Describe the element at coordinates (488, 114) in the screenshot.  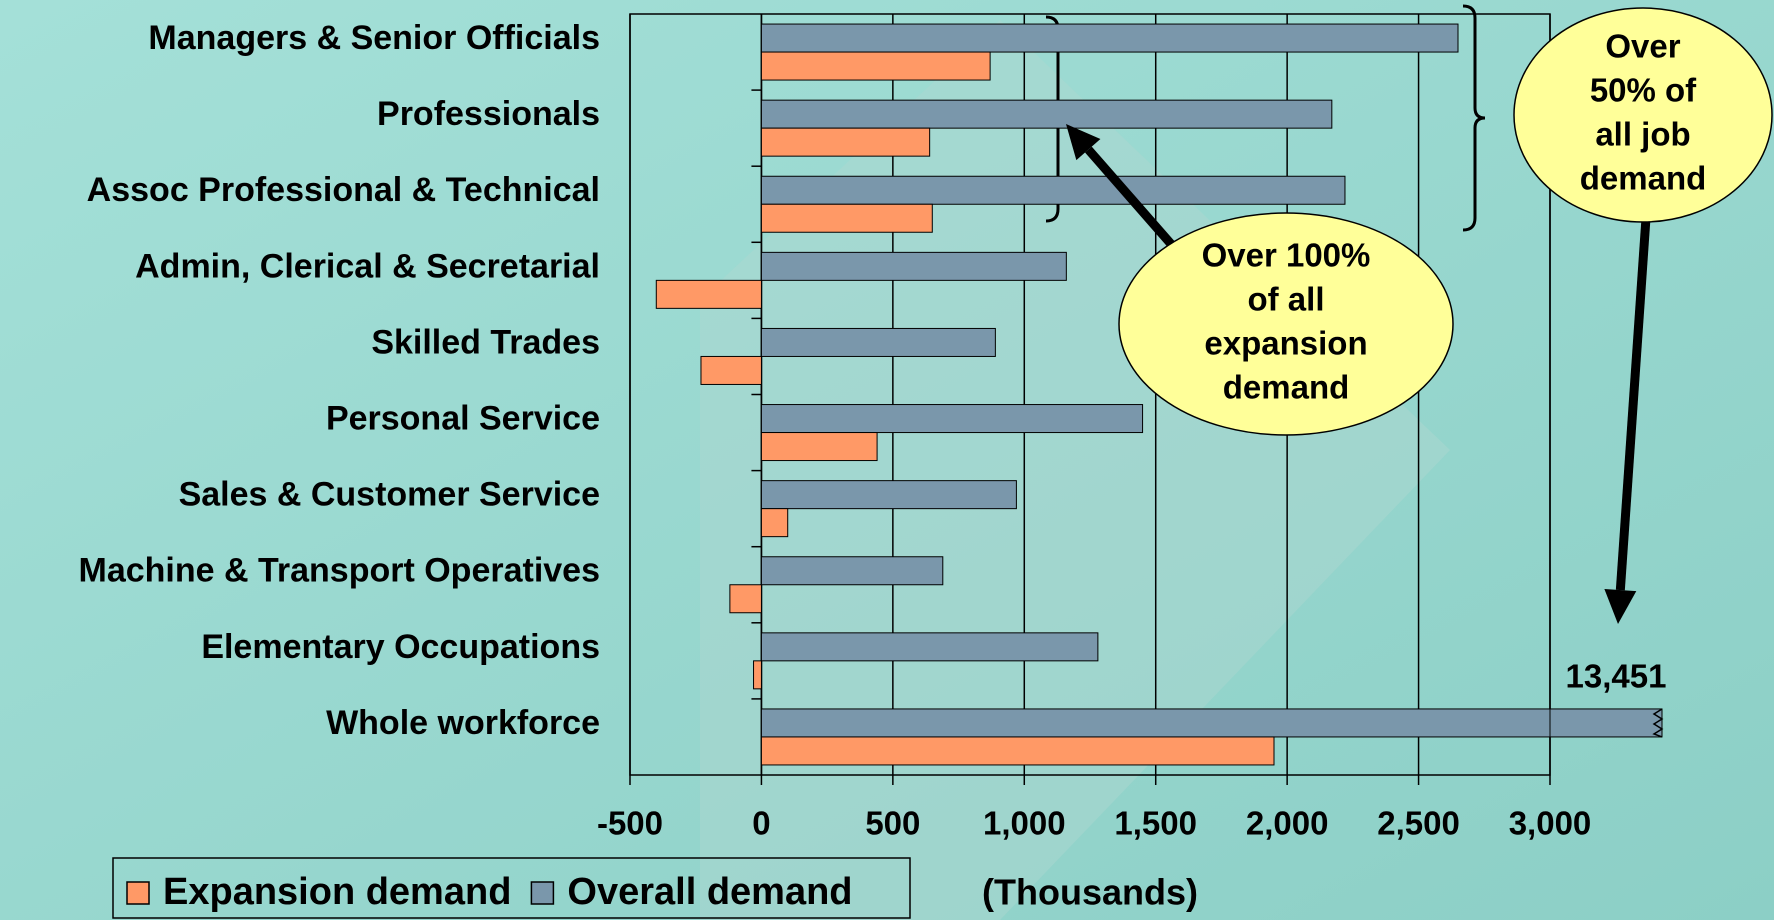
I see `y-tick-label: Professionals` at that location.